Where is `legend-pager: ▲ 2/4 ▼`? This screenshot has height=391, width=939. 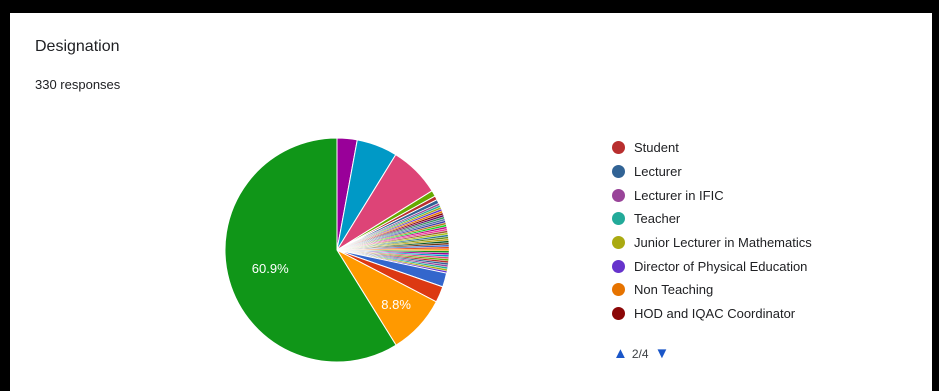
legend-pager: ▲ 2/4 ▼ is located at coordinates (641, 353).